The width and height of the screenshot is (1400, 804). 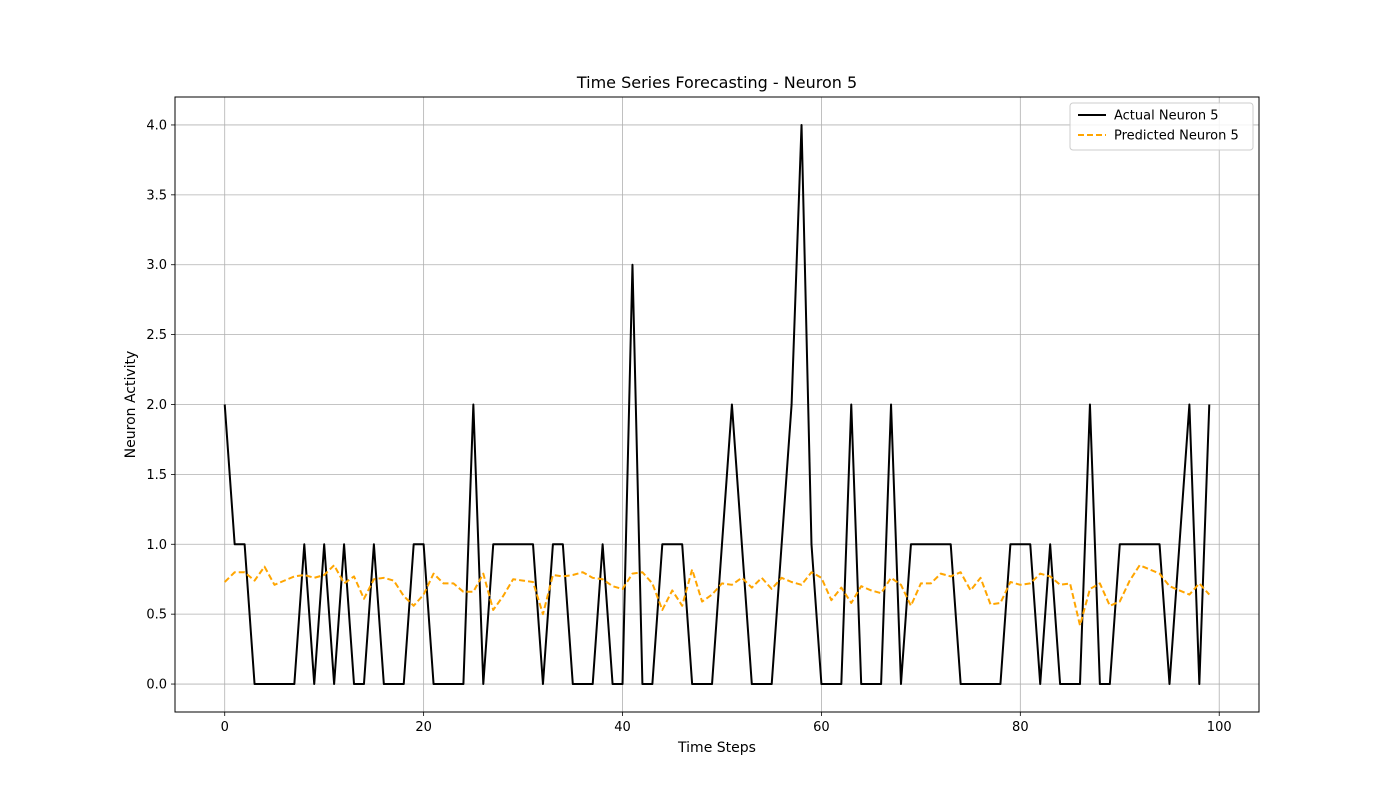 What do you see at coordinates (1219, 727) in the screenshot?
I see `x-tick-label: 100` at bounding box center [1219, 727].